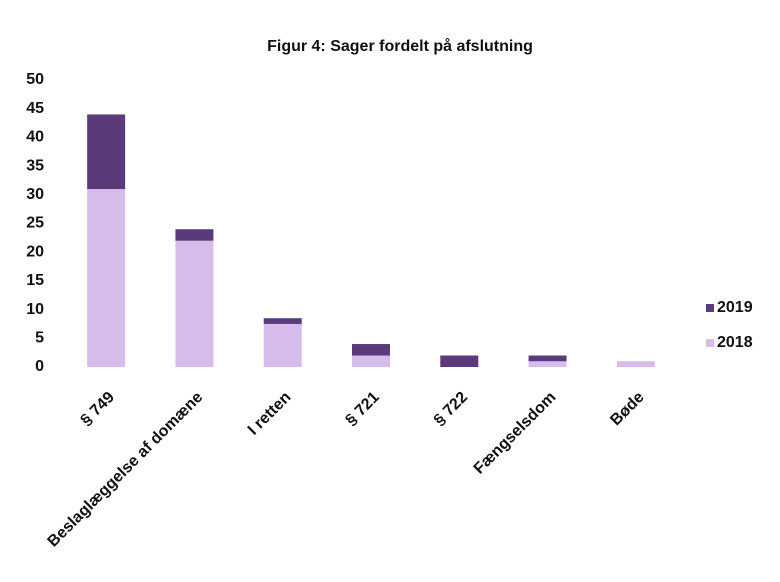 The height and width of the screenshot is (582, 780). What do you see at coordinates (39, 366) in the screenshot?
I see `y-tick-label: 0` at bounding box center [39, 366].